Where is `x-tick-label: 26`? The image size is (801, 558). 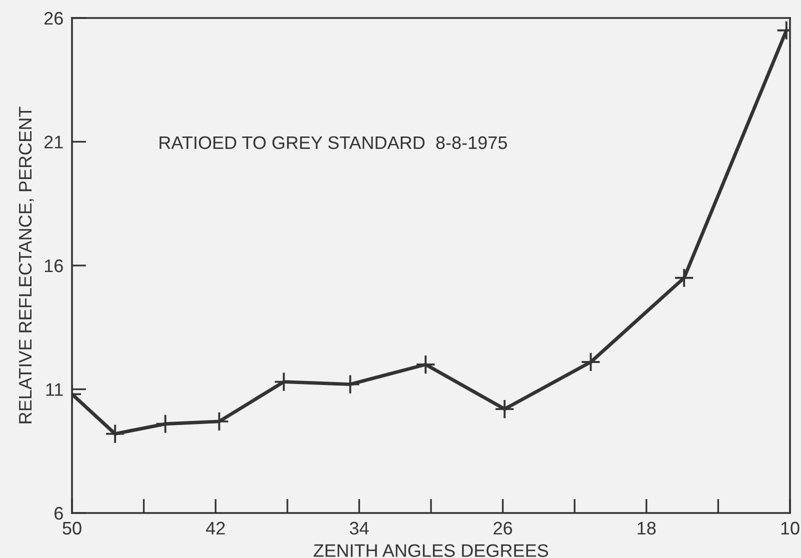 x-tick-label: 26 is located at coordinates (503, 528).